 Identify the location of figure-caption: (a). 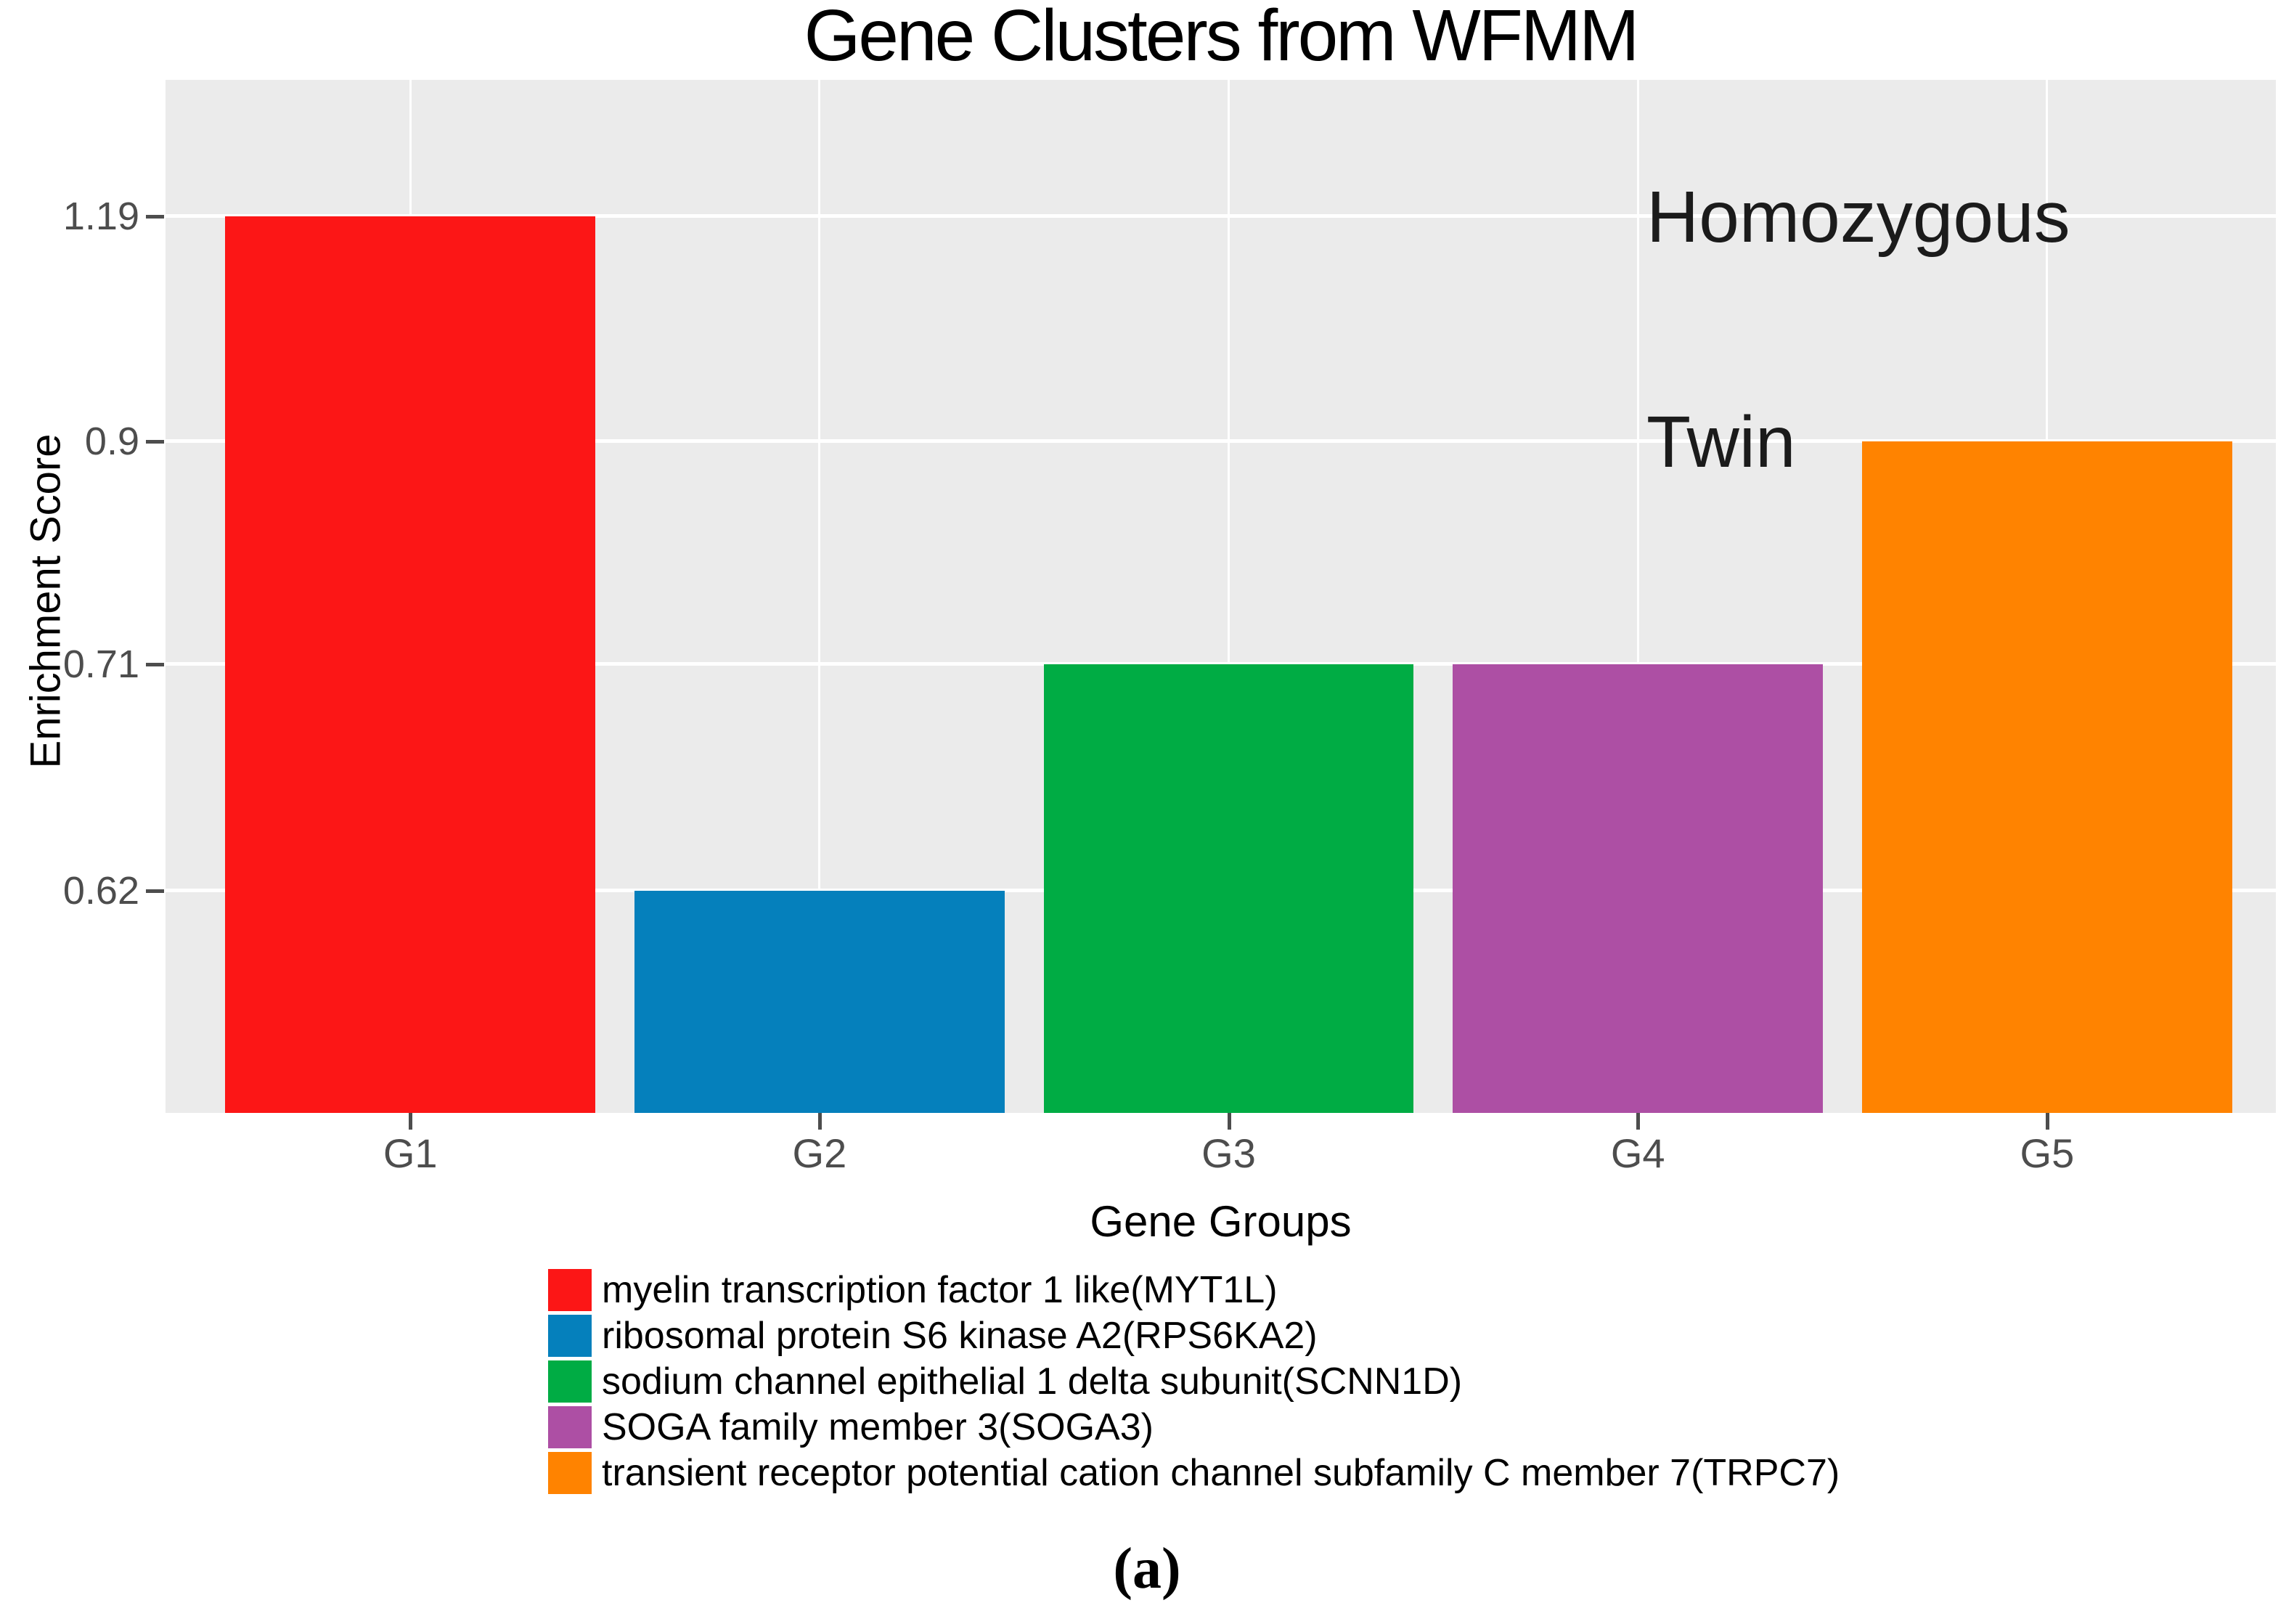
(1147, 1569).